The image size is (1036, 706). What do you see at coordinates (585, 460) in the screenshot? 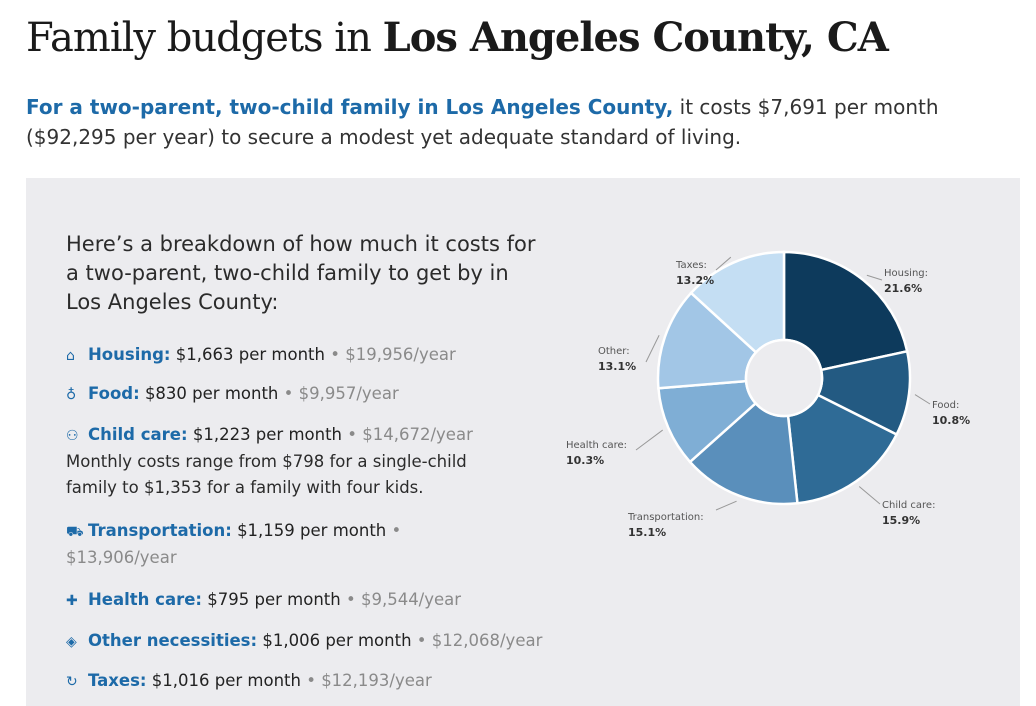
I see `slice-value-label: 10.3%` at bounding box center [585, 460].